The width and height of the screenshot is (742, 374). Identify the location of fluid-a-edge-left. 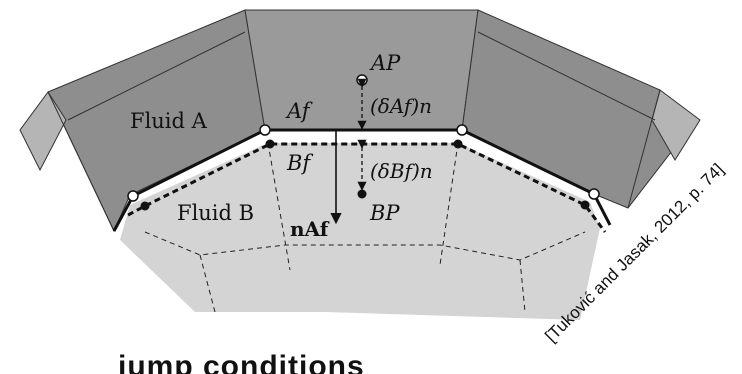
(43, 131).